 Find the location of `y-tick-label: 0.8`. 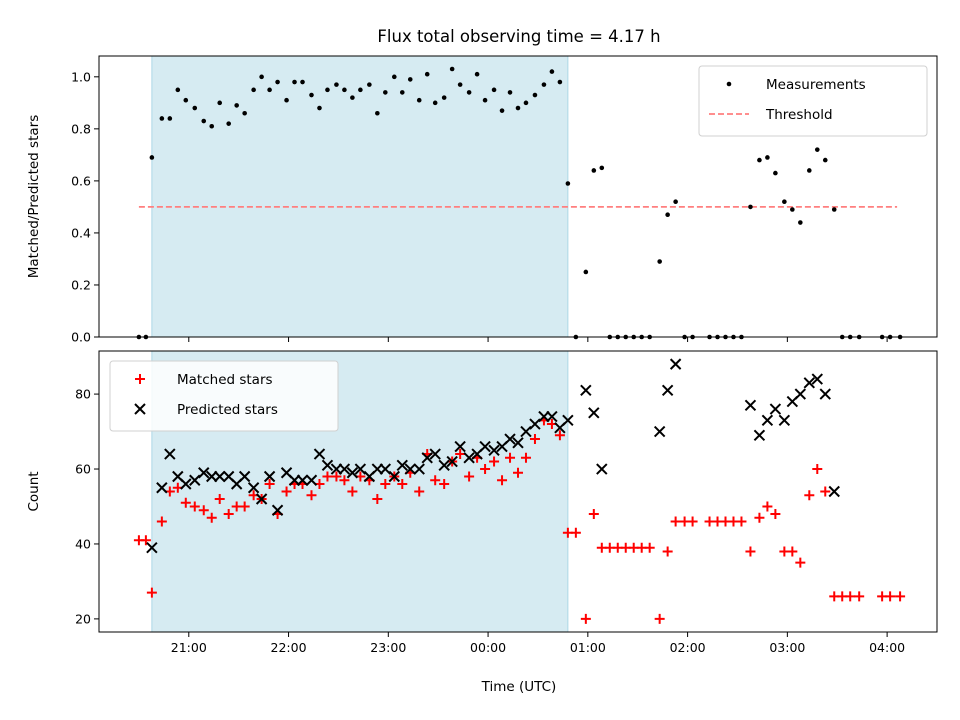

y-tick-label: 0.8 is located at coordinates (81, 128).